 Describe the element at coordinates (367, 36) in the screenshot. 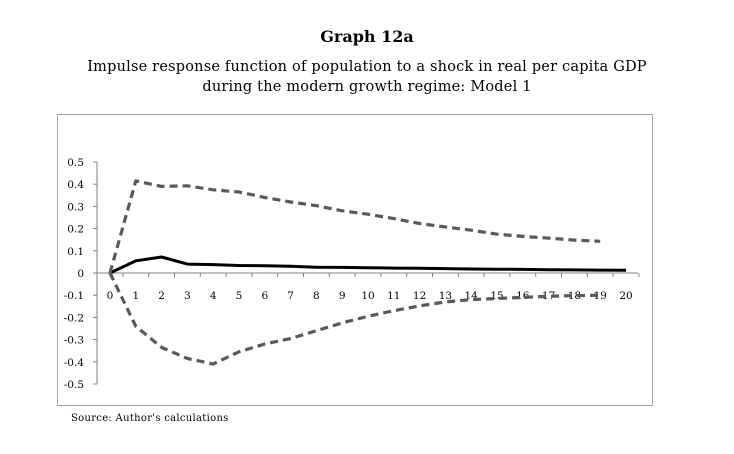

I see `graph-label: Graph 12a` at that location.